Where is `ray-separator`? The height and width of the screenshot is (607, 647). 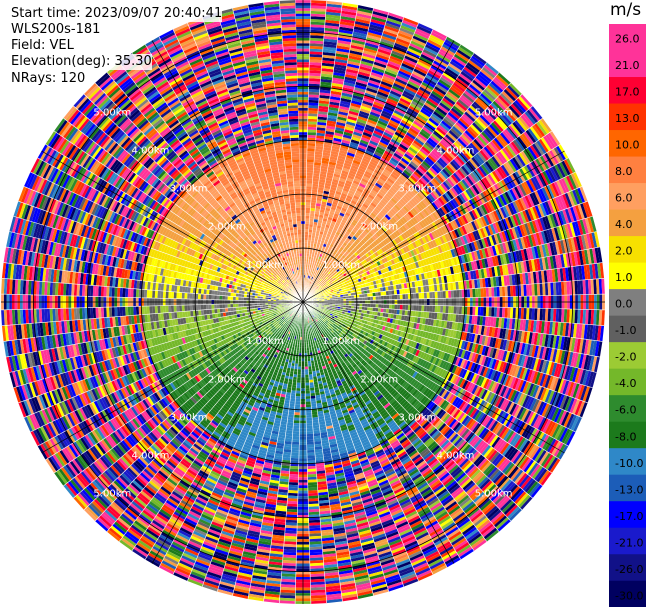 ray-separator is located at coordinates (353, 160).